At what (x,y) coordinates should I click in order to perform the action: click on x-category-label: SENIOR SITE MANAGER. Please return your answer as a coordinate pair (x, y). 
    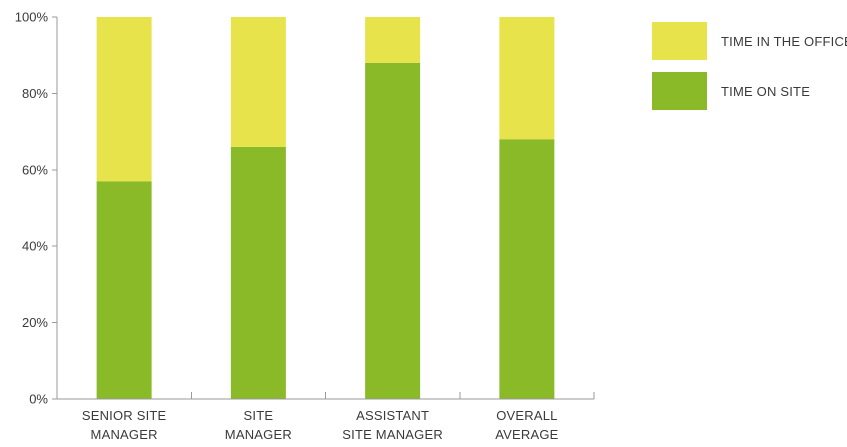
    Looking at the image, I should click on (124, 425).